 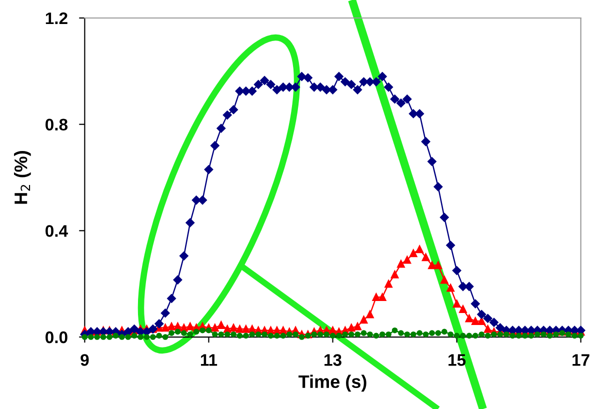 What do you see at coordinates (57, 124) in the screenshot?
I see `y-tick-label: 0.8` at bounding box center [57, 124].